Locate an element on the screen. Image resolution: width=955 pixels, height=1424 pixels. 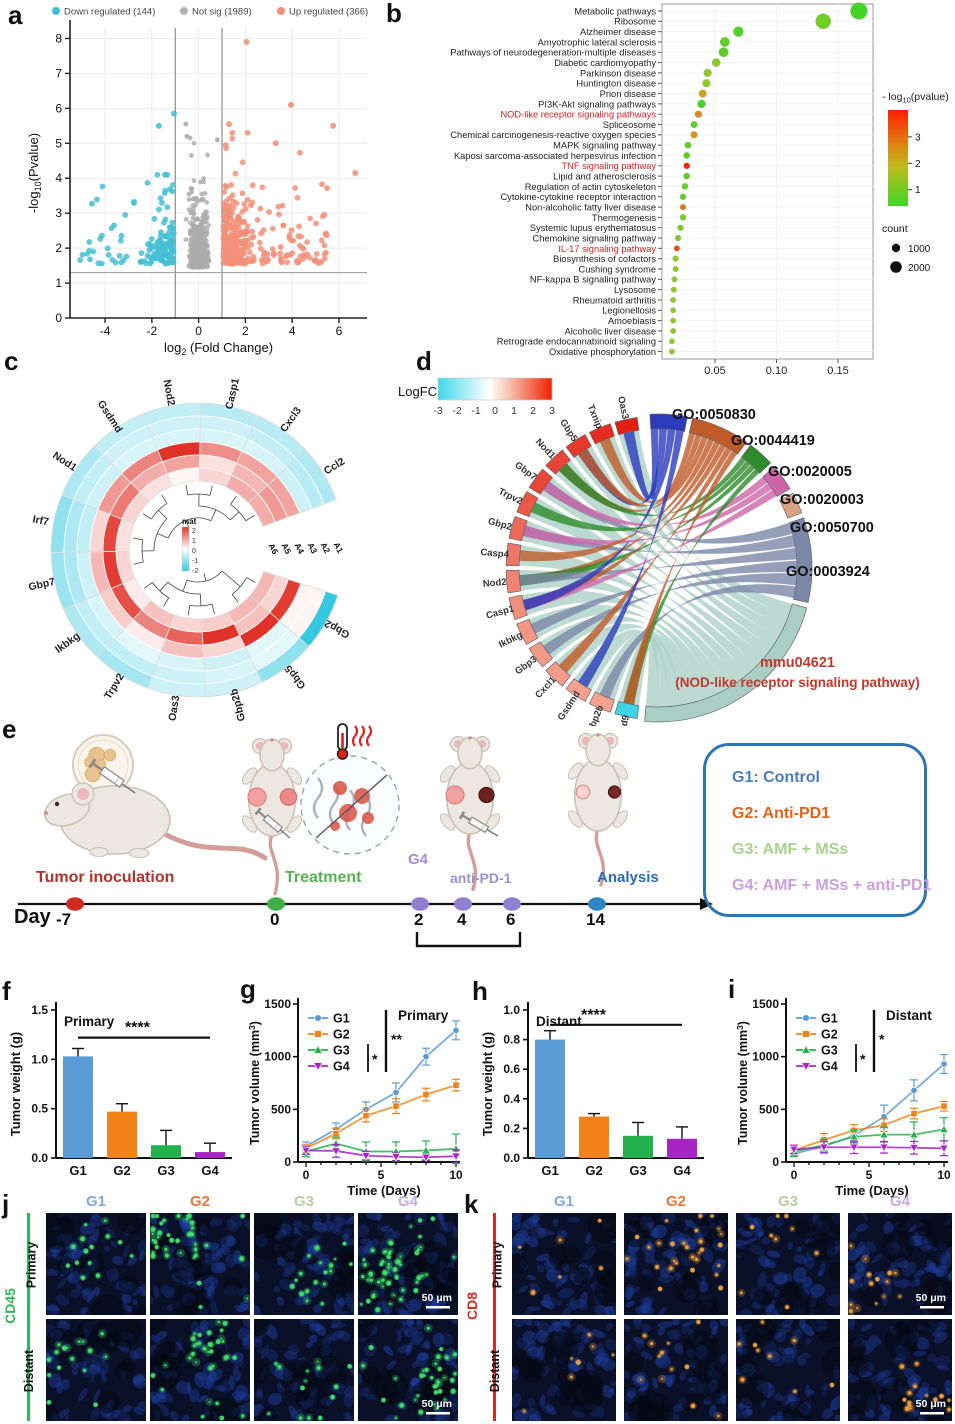
svg-text: Rheumatoid arthritis is located at coordinates (615, 300).